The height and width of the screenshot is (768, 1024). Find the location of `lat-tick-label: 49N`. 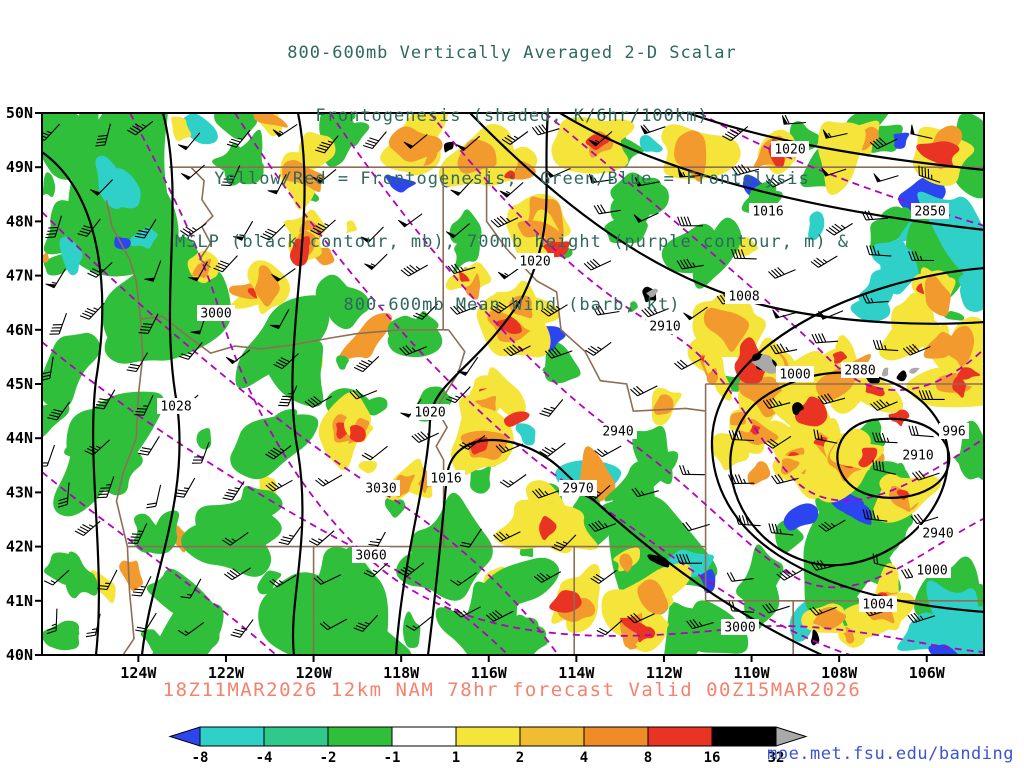

lat-tick-label: 49N is located at coordinates (19, 167).